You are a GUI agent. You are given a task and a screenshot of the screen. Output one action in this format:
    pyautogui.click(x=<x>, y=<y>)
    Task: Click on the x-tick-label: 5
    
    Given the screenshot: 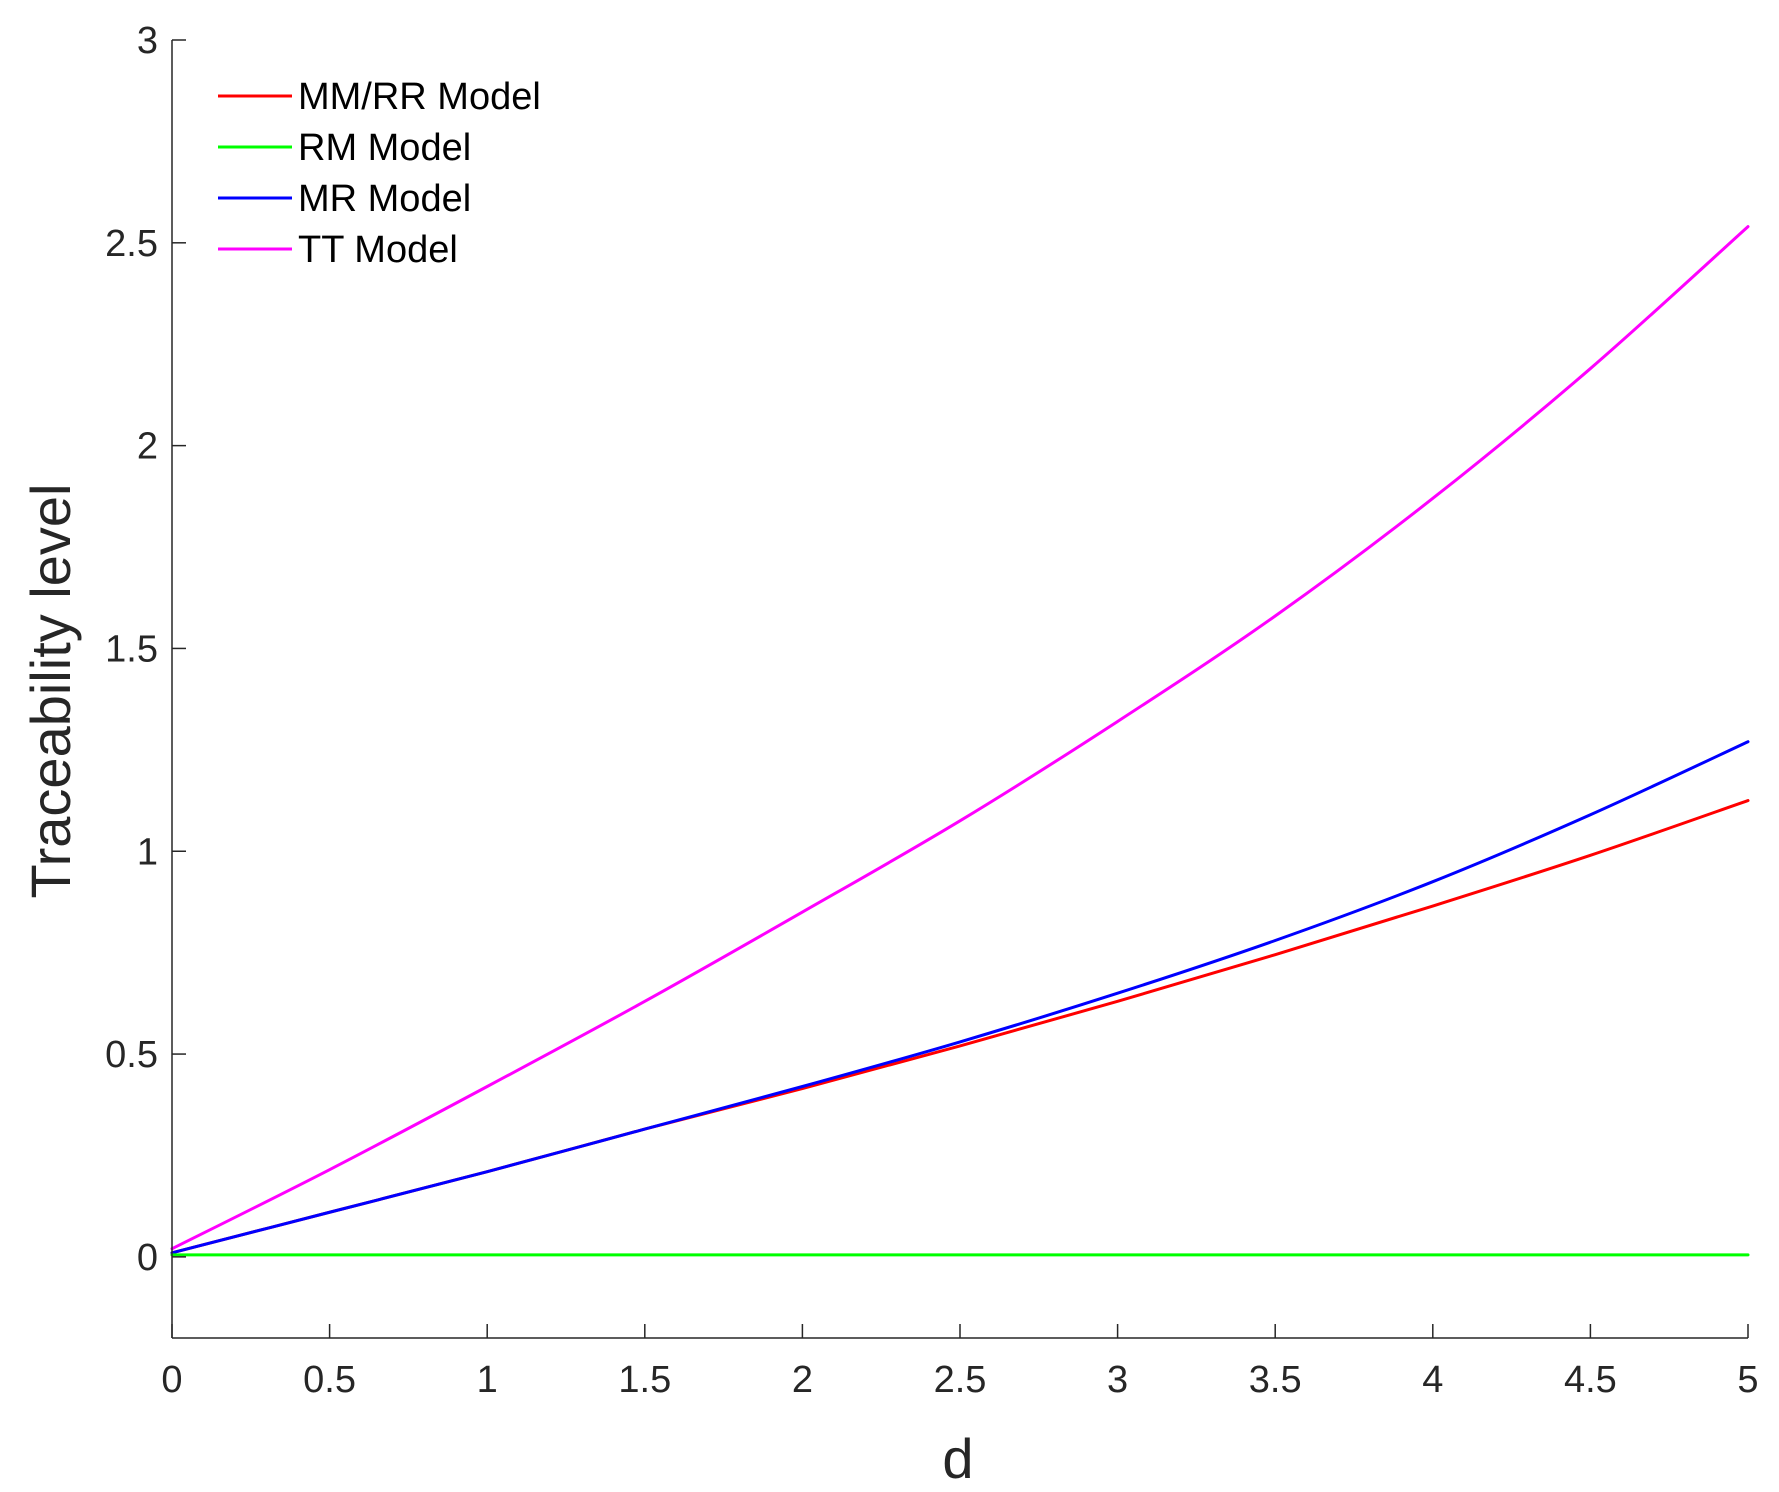 What is the action you would take?
    pyautogui.click(x=1747, y=1380)
    